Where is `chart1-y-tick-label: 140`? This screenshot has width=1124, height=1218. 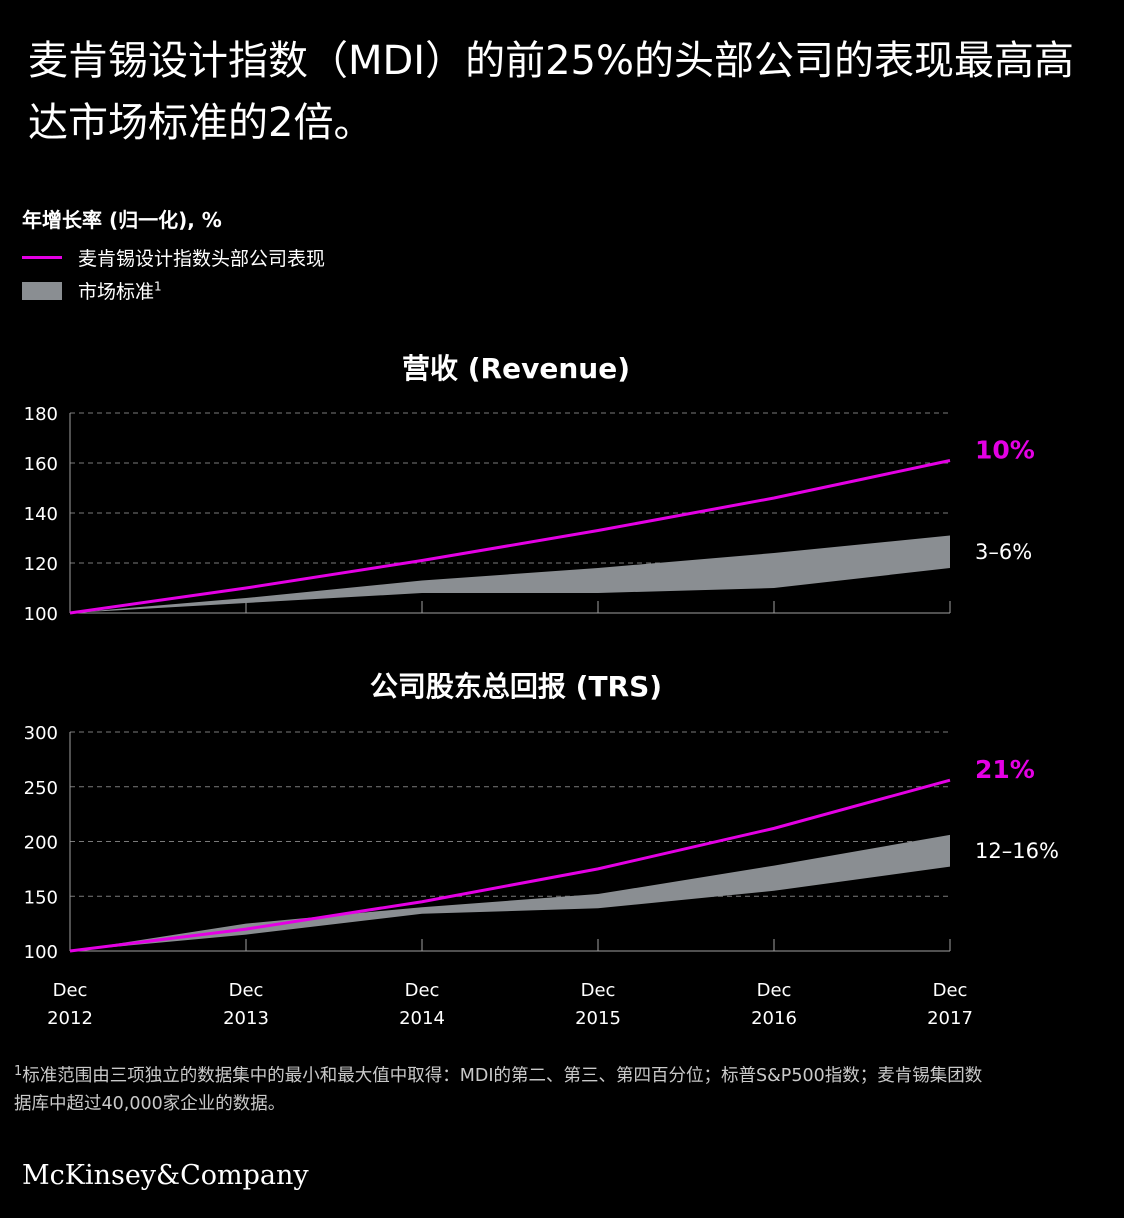 chart1-y-tick-label: 140 is located at coordinates (41, 514).